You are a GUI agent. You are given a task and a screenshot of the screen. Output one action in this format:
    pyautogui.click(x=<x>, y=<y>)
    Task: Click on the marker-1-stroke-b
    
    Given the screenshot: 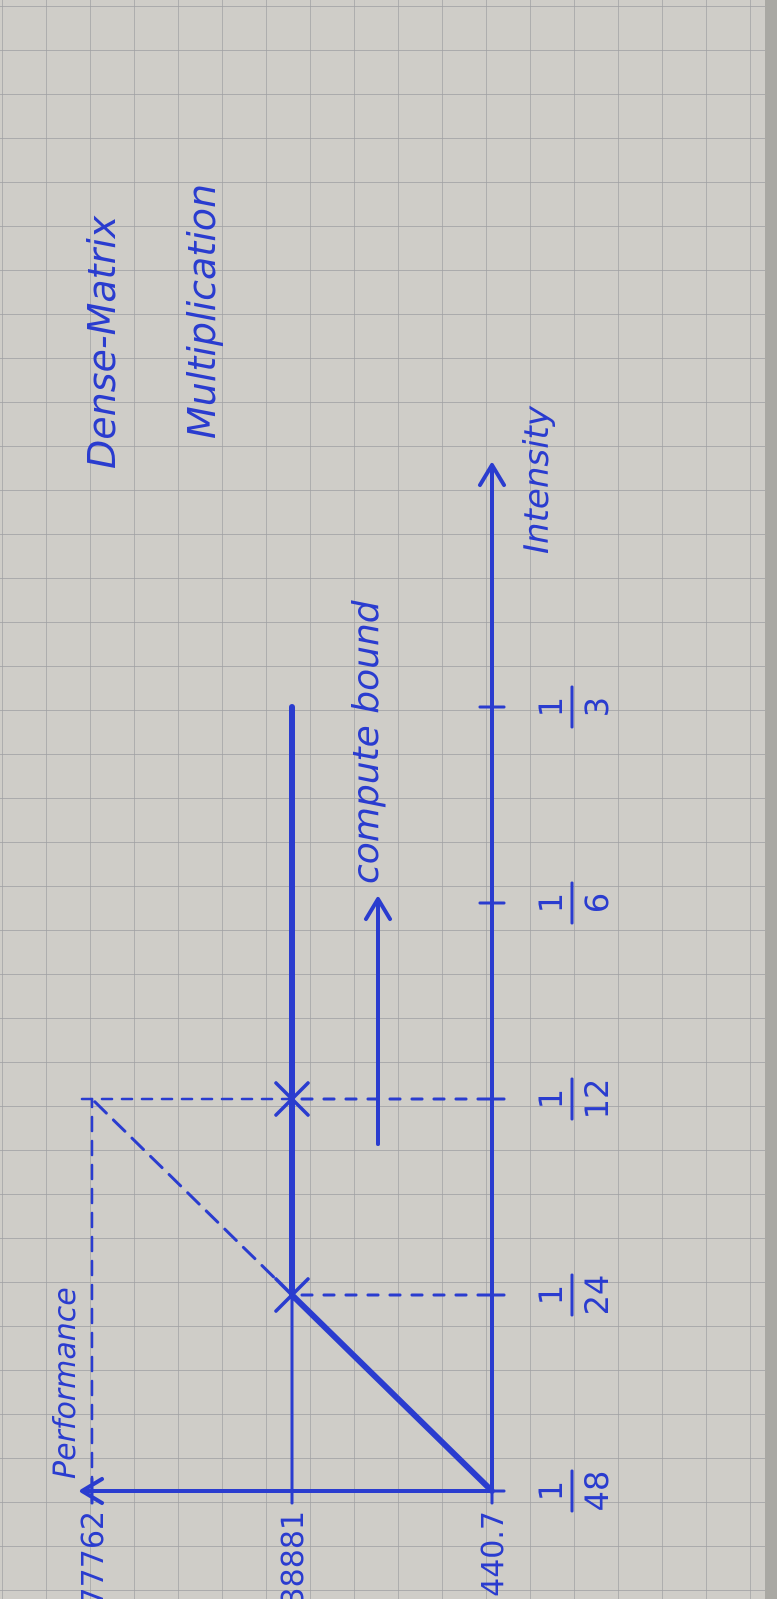 What is the action you would take?
    pyautogui.click(x=292, y=1295)
    